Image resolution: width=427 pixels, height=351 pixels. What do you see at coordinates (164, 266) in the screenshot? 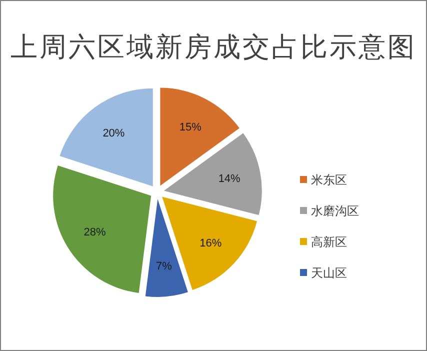
I see `data-label: 7%` at bounding box center [164, 266].